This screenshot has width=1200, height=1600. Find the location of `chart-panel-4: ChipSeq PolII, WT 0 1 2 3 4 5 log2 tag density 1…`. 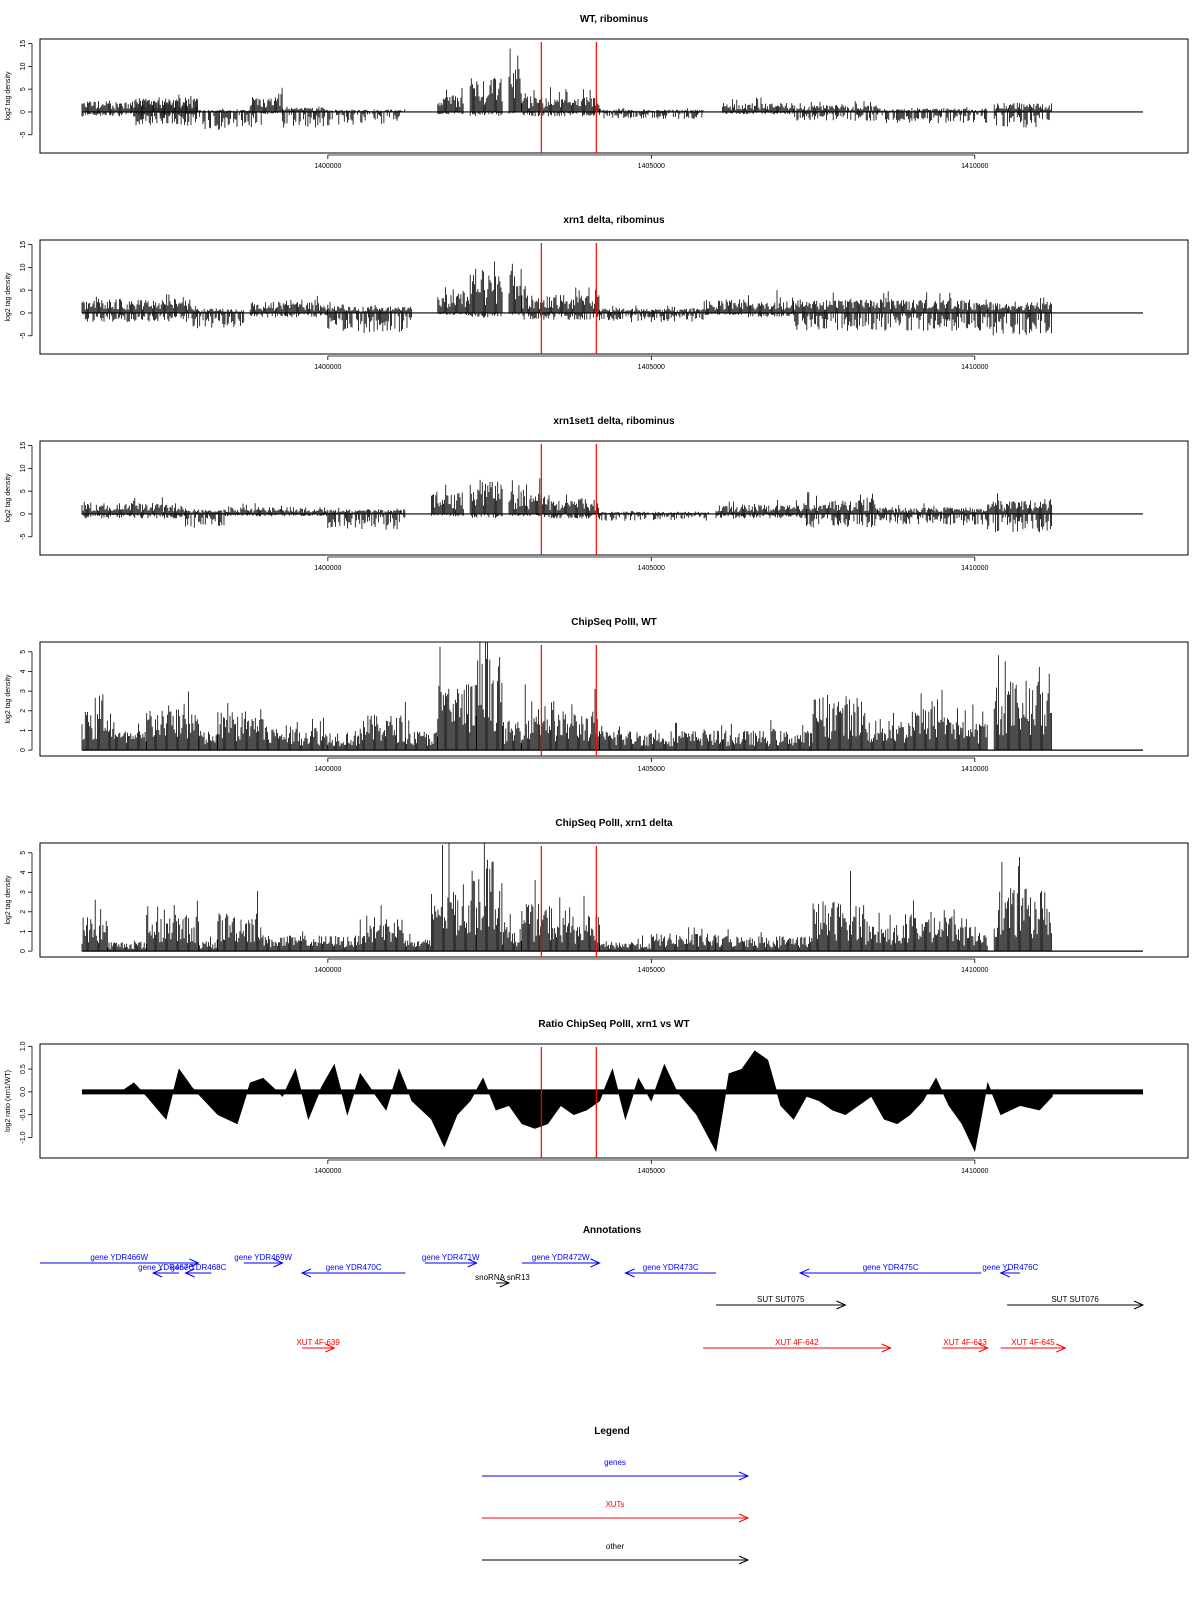

chart-panel-4: ChipSeq PolII, WT 0 1 2 3 4 5 log2 tag density 1… is located at coordinates (597, 695).